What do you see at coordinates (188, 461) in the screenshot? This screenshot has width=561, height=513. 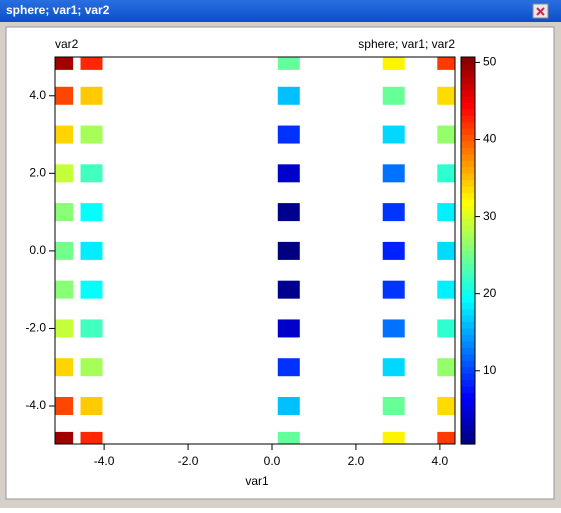 I see `x-tick-label: -2.0` at bounding box center [188, 461].